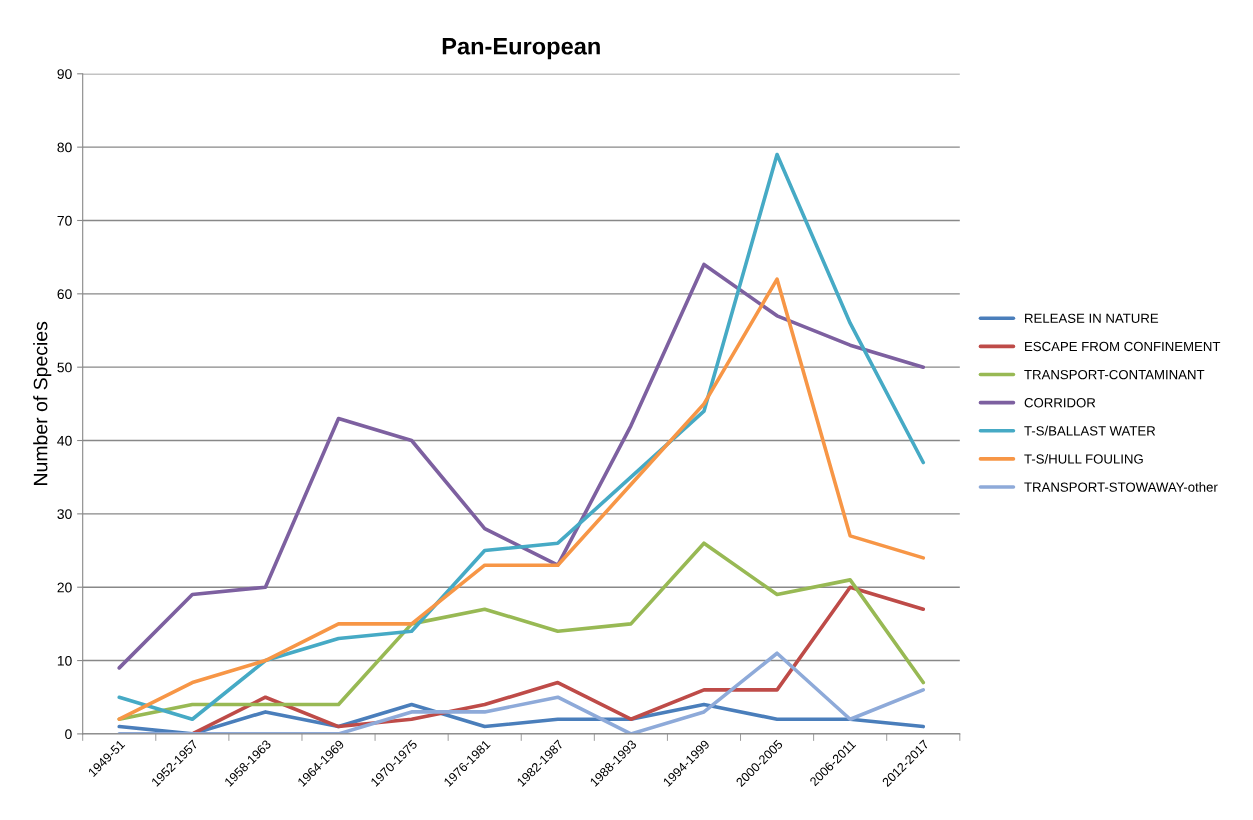 This screenshot has height=820, width=1253. Describe the element at coordinates (1090, 430) in the screenshot. I see `legend-label: T-S/BALLAST WATER` at that location.